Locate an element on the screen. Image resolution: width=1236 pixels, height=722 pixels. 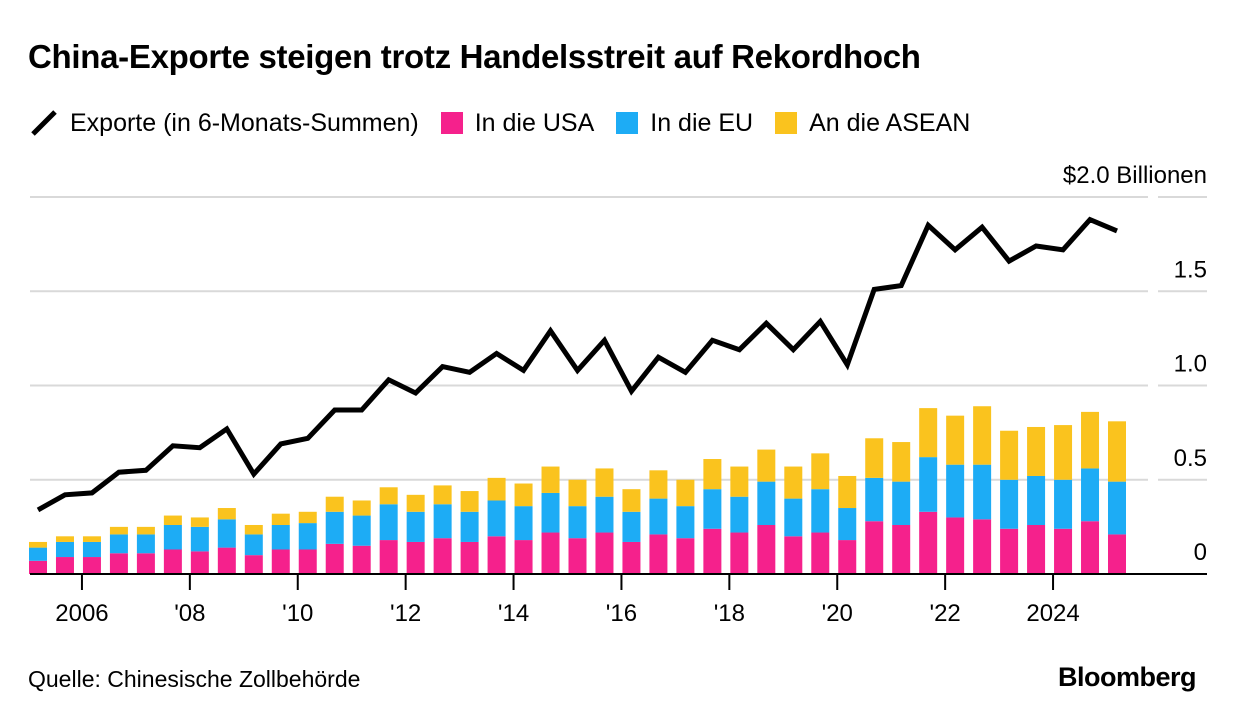
legend-label-usa: In die USA is located at coordinates (534, 122).